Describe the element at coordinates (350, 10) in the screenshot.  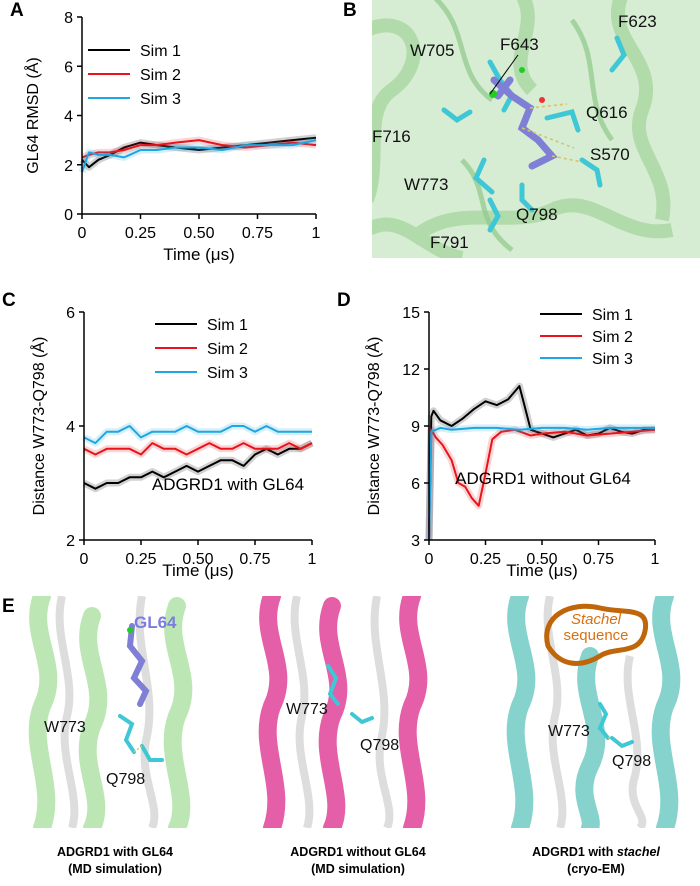
I see `panel-letter-b: B` at that location.